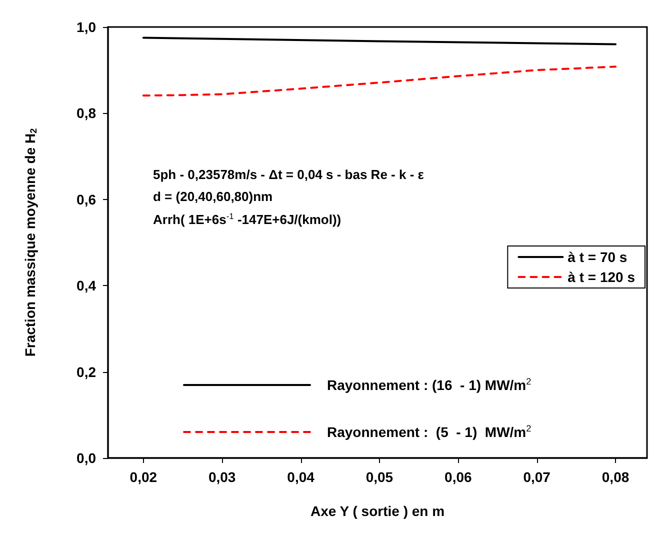 This screenshot has height=548, width=661. What do you see at coordinates (213, 196) in the screenshot?
I see `annotation: d = (20,40,60,80)nm` at bounding box center [213, 196].